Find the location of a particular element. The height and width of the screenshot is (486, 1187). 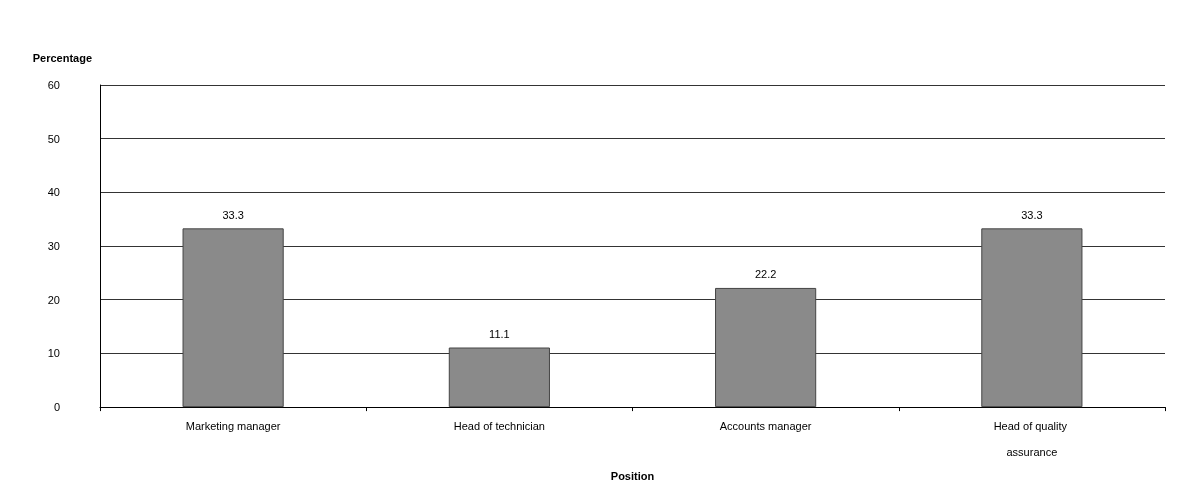

x-tick-label: Marketing manager is located at coordinates (233, 426).